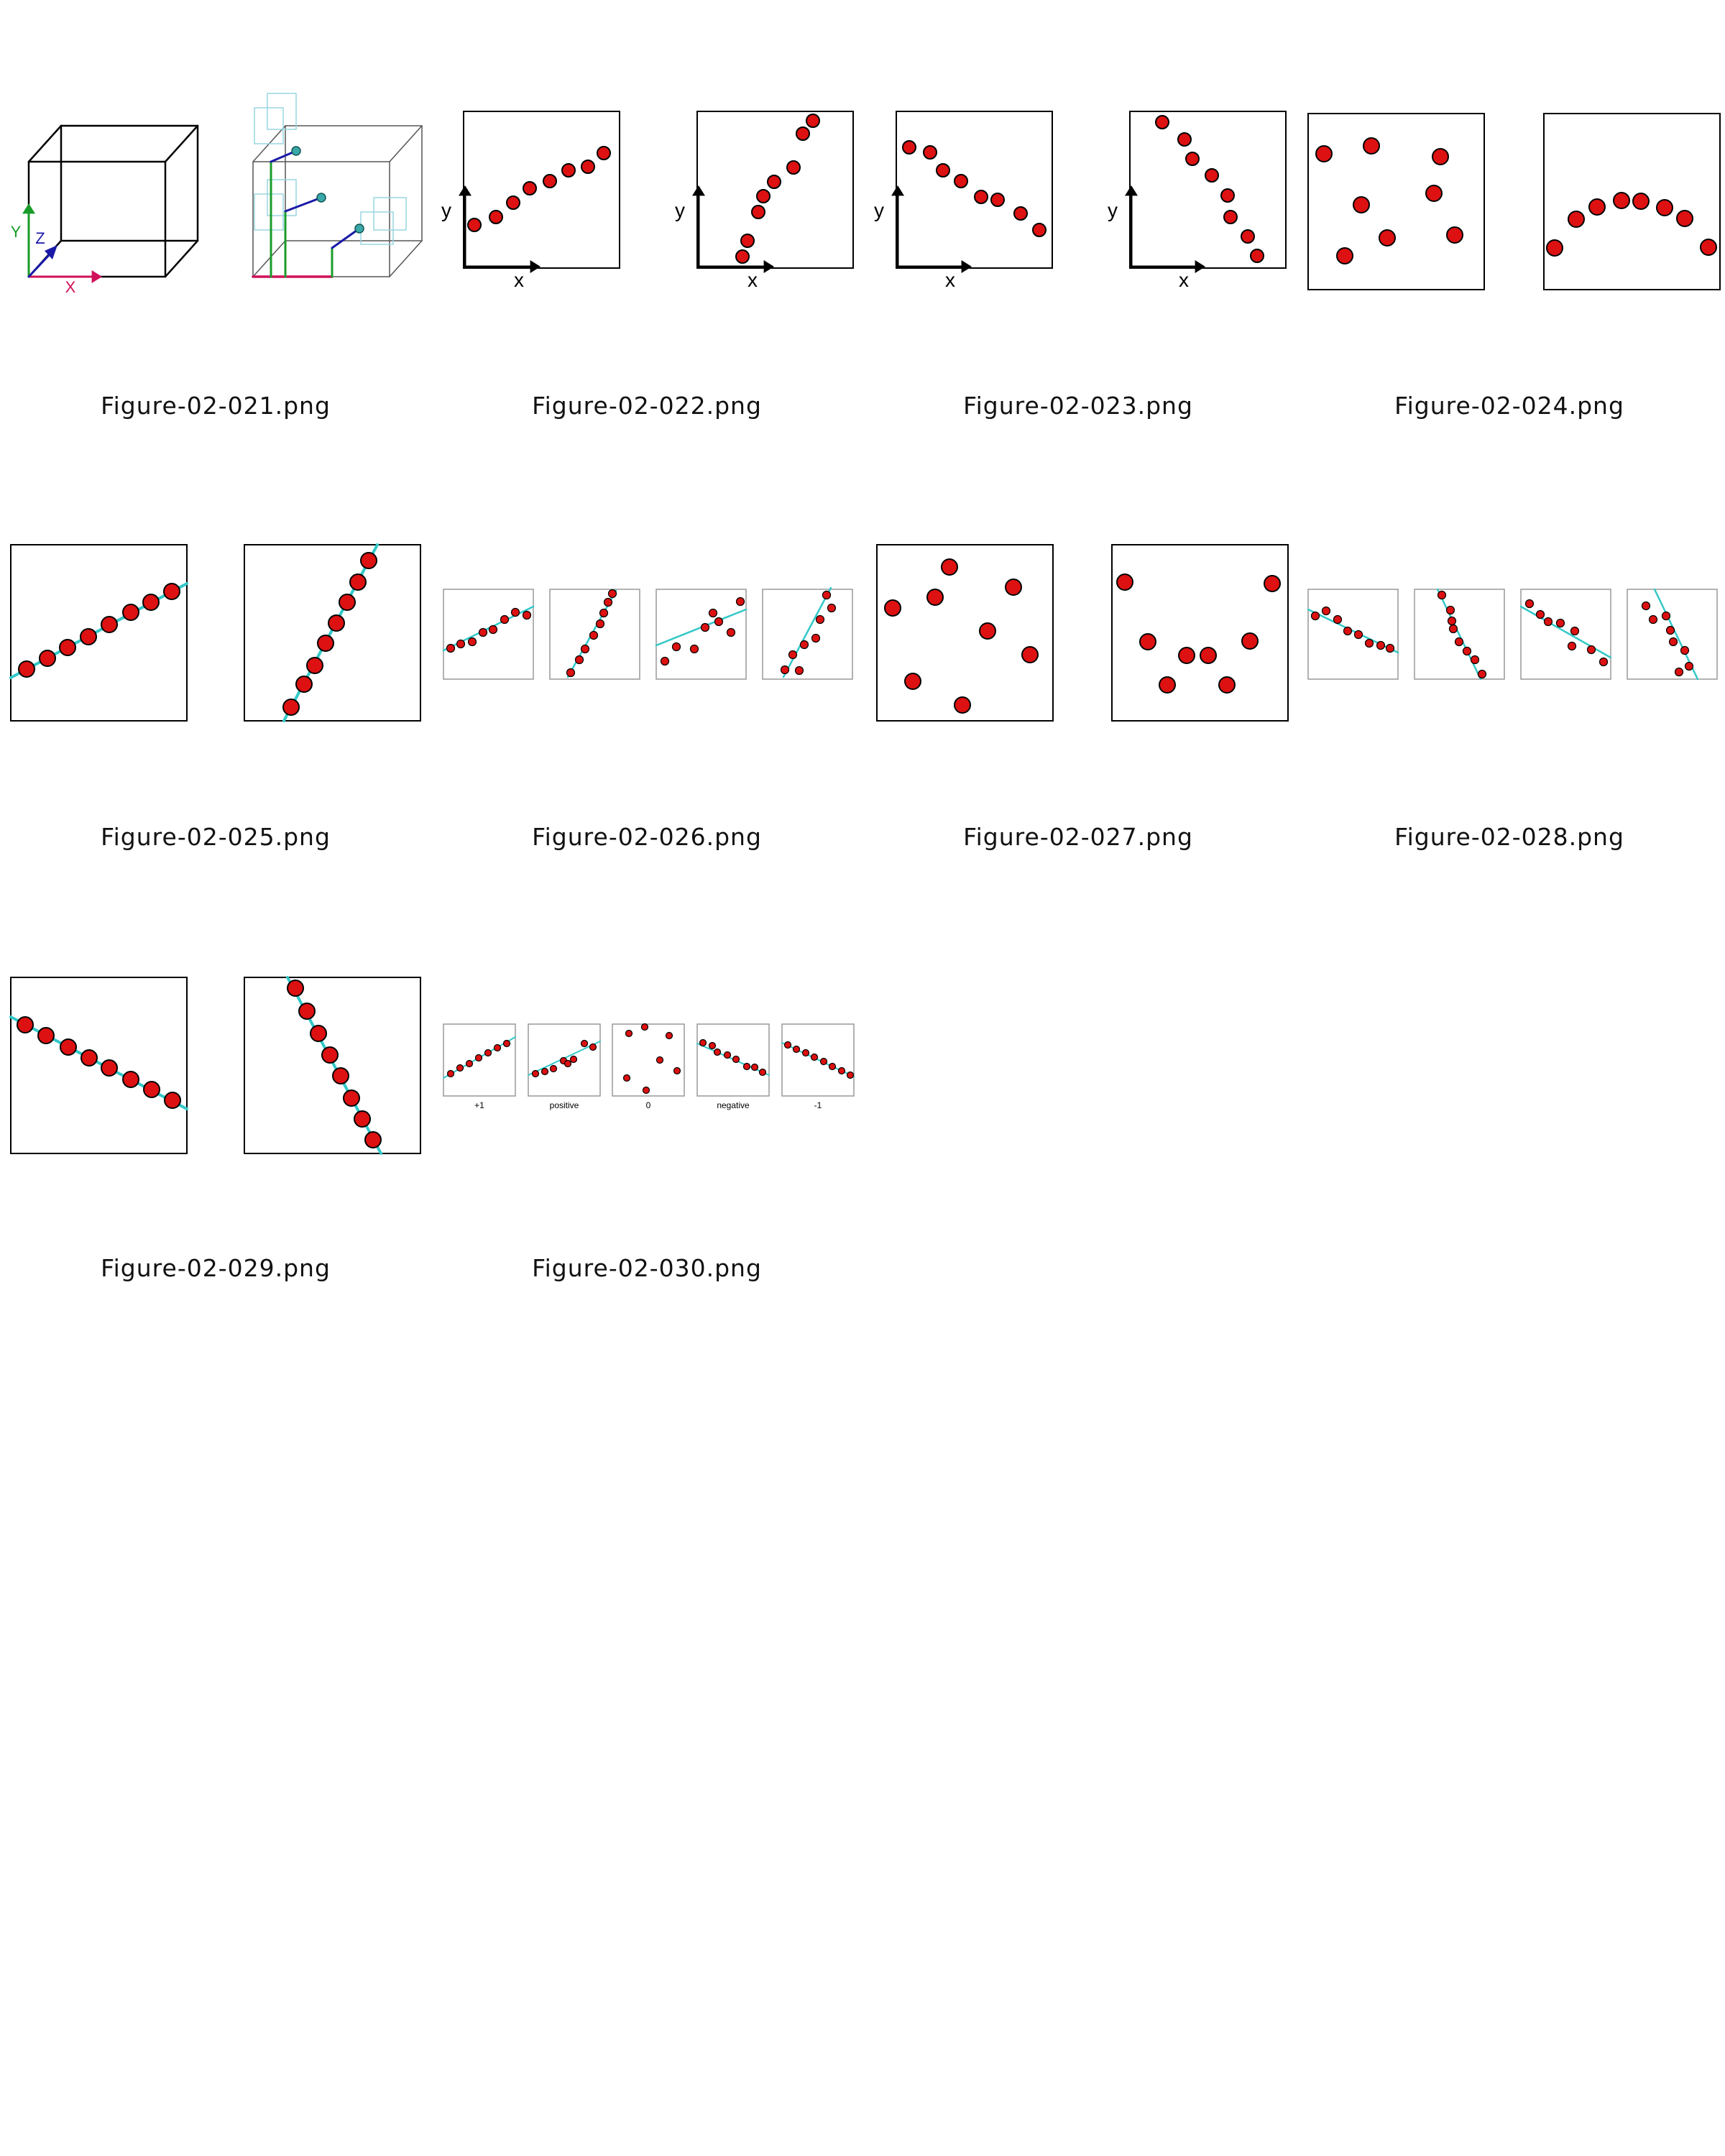 The height and width of the screenshot is (2156, 1725). I want to click on y-axis-label: Y, so click(16, 232).